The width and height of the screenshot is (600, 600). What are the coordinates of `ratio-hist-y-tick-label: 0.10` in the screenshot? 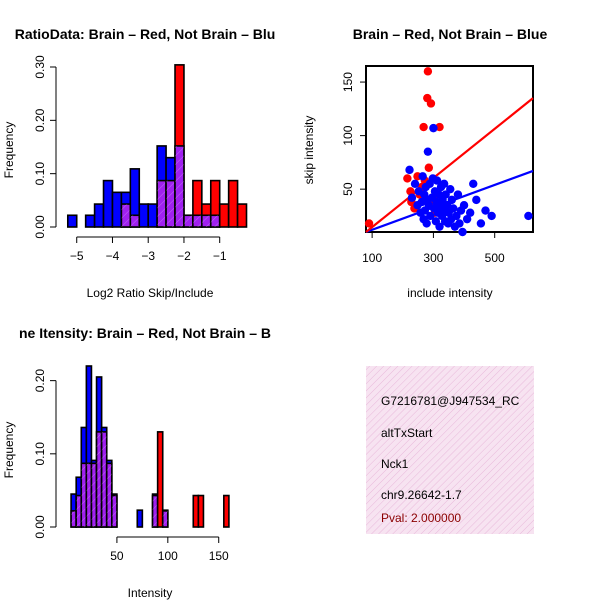 It's located at (40, 174).